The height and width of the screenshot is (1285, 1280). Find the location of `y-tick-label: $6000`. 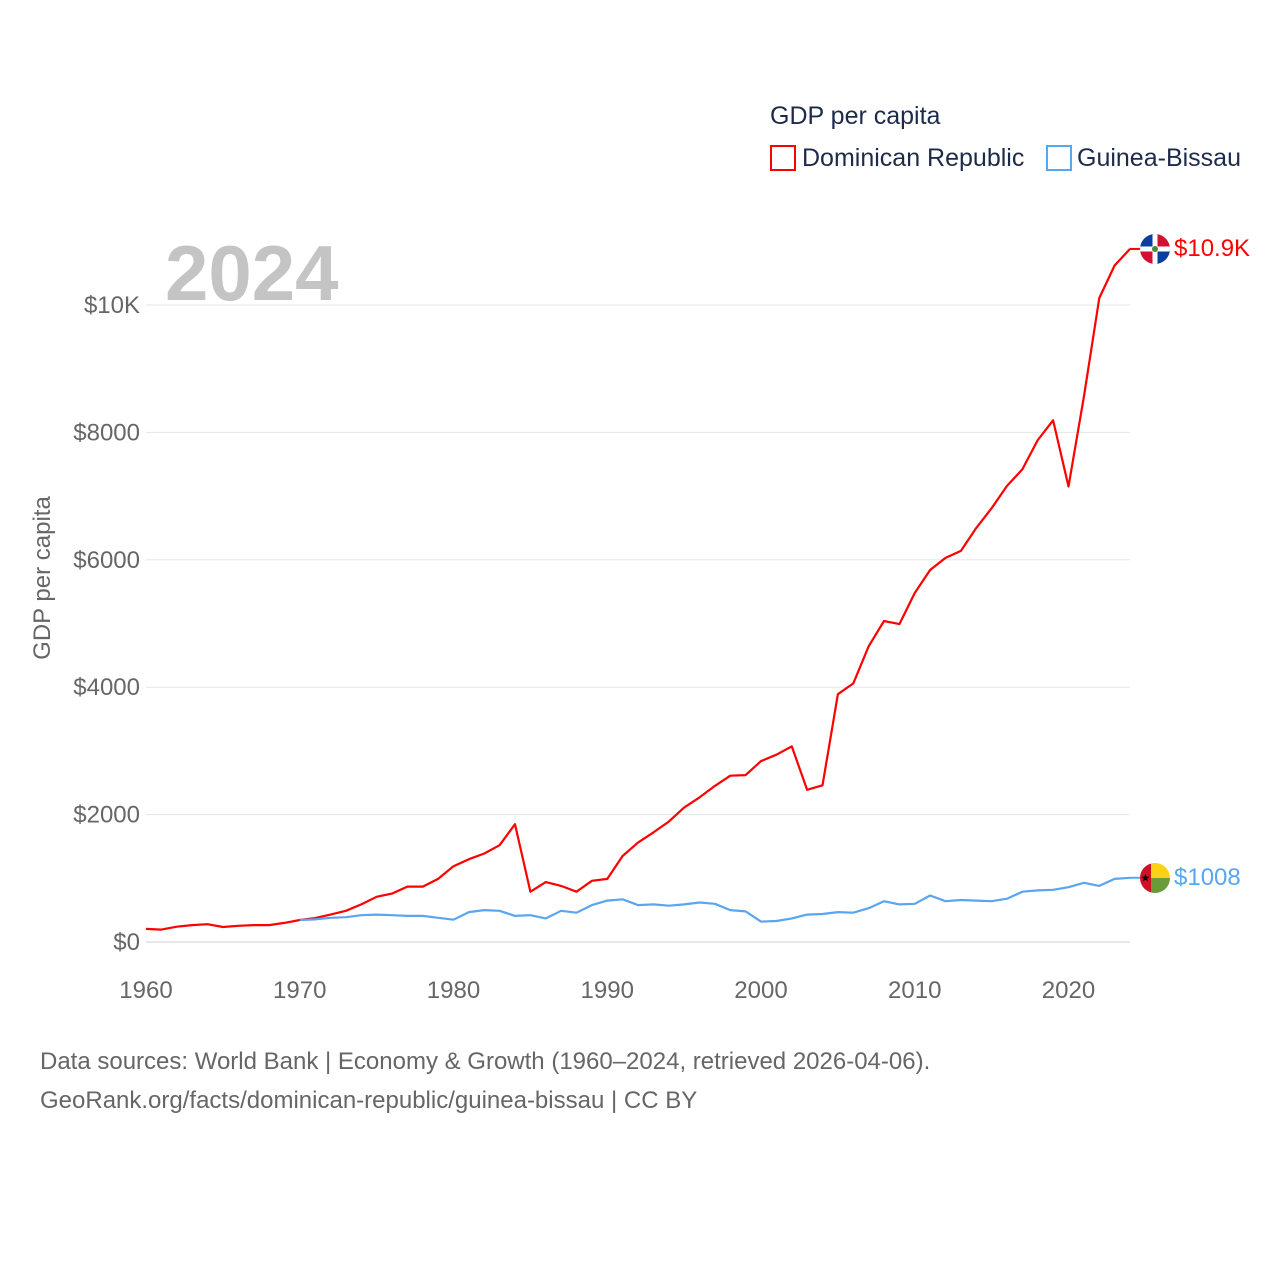

y-tick-label: $6000 is located at coordinates (106, 560).